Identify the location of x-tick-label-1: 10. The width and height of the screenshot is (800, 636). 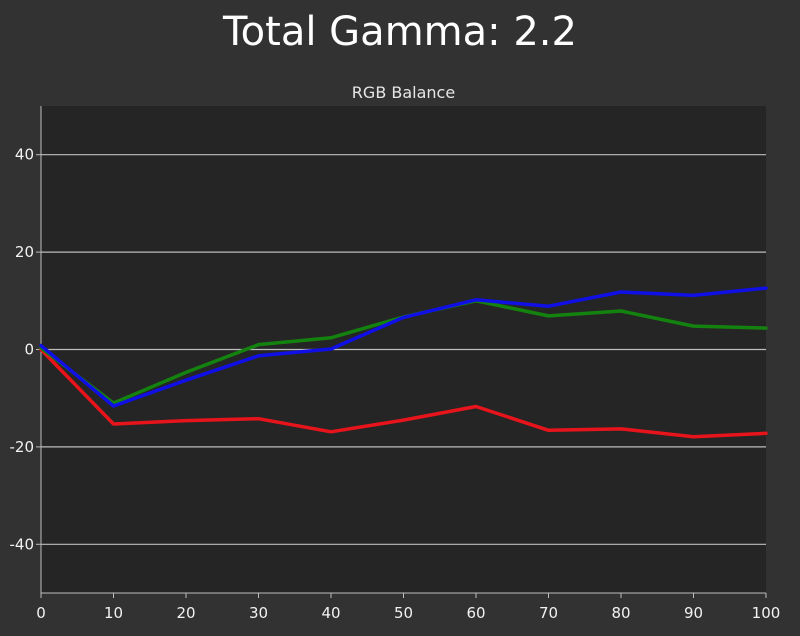
(113, 613).